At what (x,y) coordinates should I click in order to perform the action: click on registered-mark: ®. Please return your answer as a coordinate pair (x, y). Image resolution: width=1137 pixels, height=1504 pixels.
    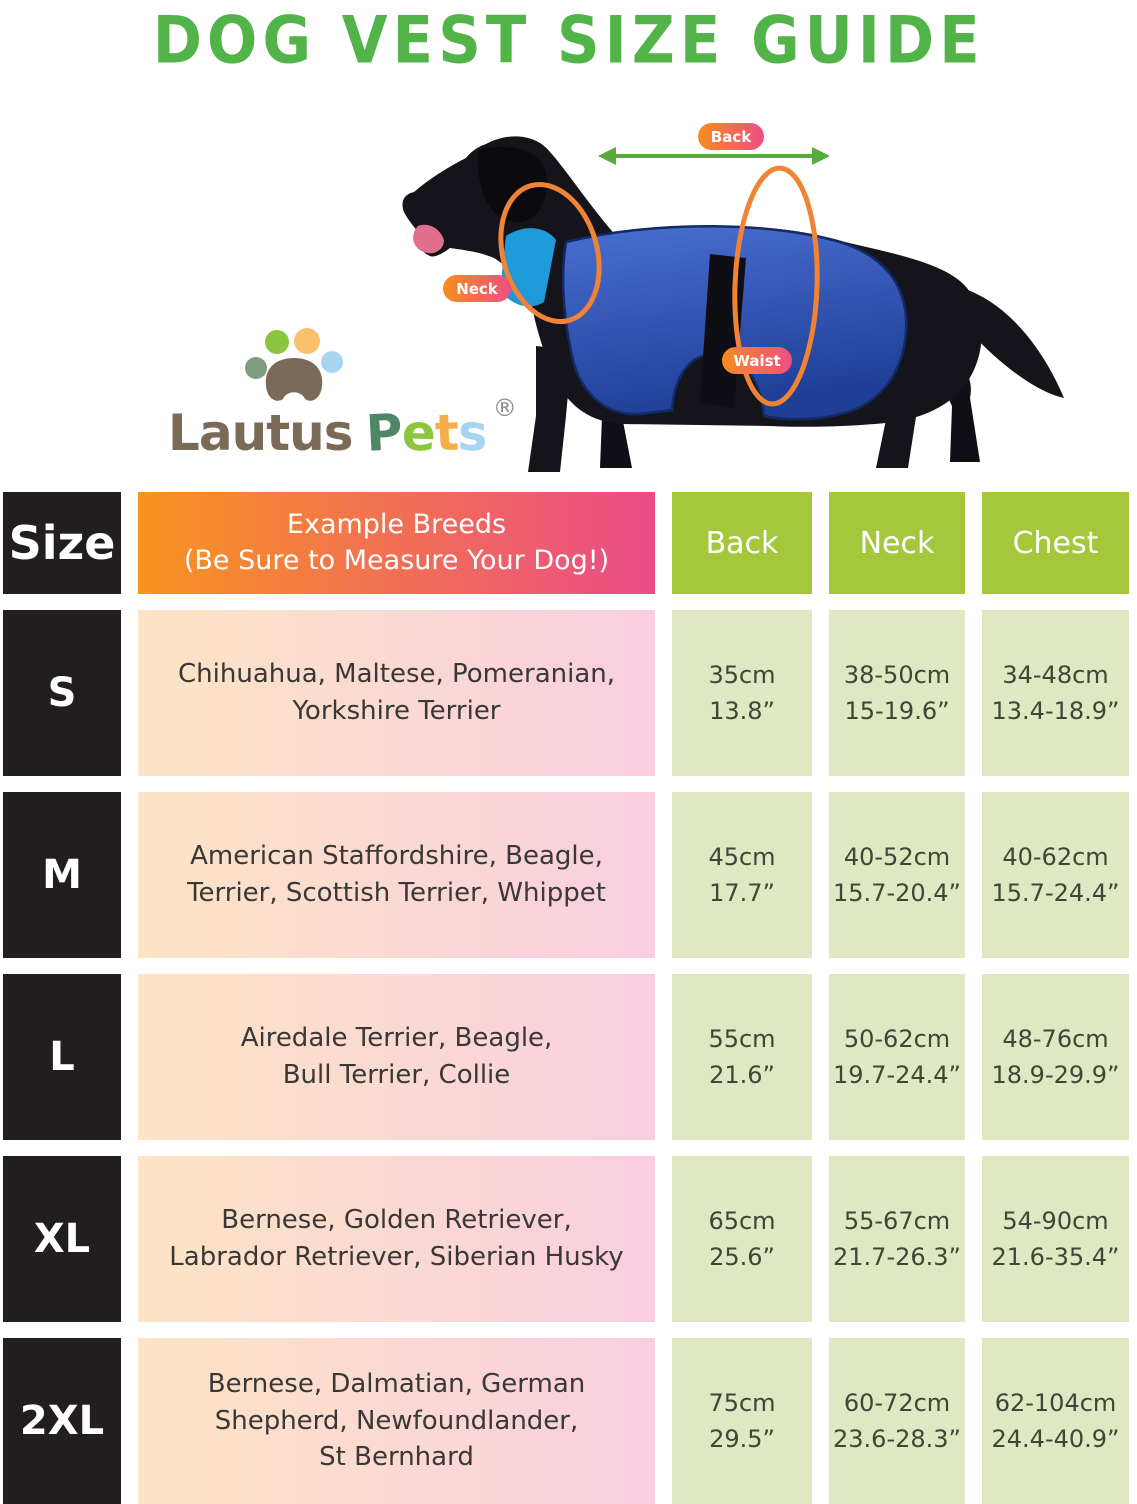
    Looking at the image, I should click on (504, 408).